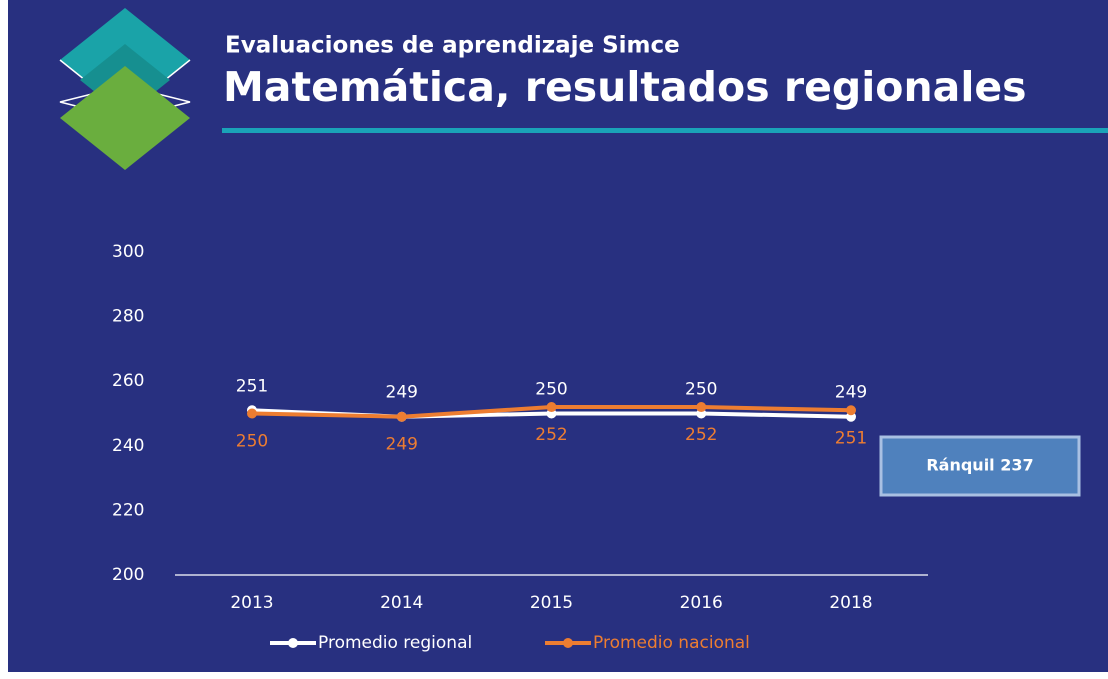 This screenshot has width=1108, height=679. Describe the element at coordinates (510, 643) in the screenshot. I see `legend: Promedio regional Promedio nacional` at that location.